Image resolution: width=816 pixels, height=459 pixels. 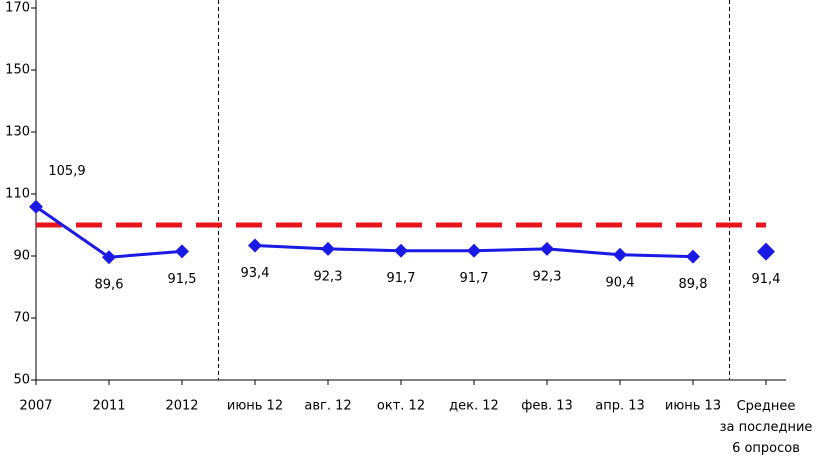 I want to click on tick-label-line: Среднее, so click(x=766, y=406).